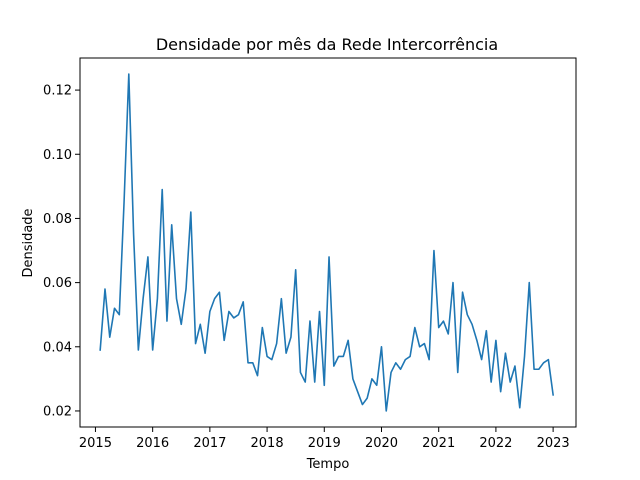 This screenshot has height=480, width=640. I want to click on y-axis-label: Densidade, so click(28, 242).